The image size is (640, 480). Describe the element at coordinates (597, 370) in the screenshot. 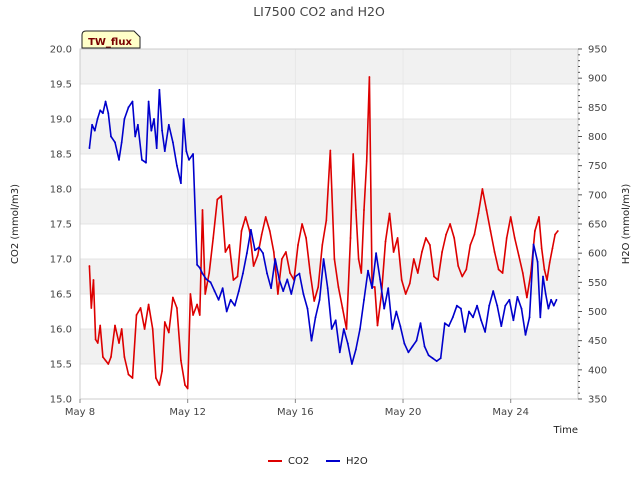

I see `y2-tick-label: 400` at that location.